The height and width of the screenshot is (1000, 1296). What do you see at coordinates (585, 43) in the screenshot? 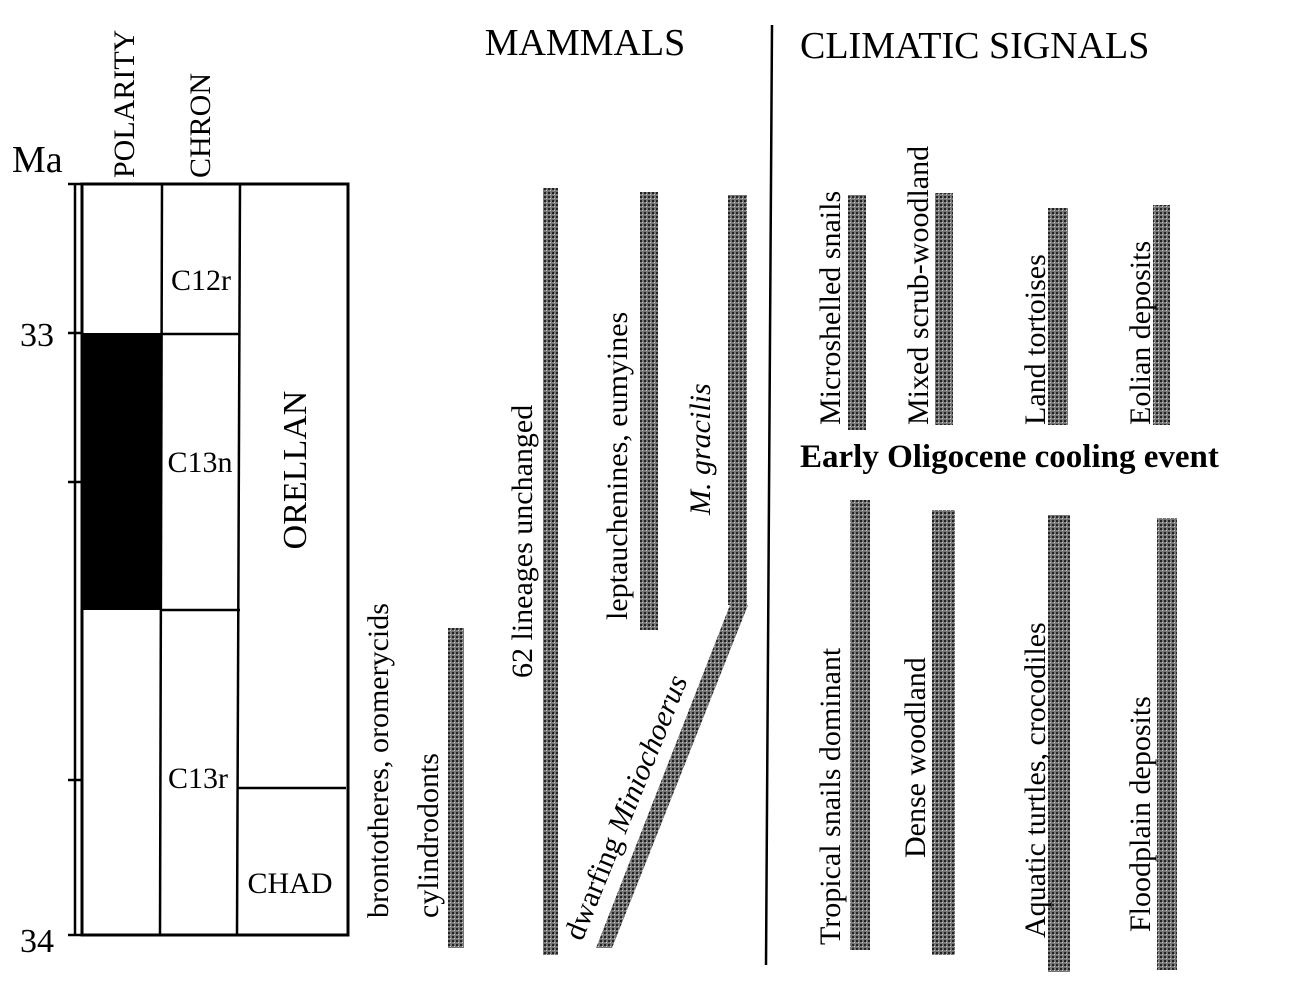
I see `section-title: MAMMALS` at bounding box center [585, 43].